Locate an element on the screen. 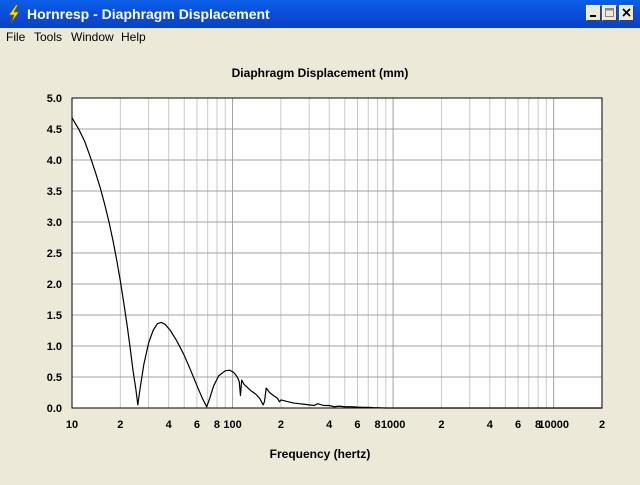  title-bar: Hornresp - Diaphragm Displacement is located at coordinates (320, 14).